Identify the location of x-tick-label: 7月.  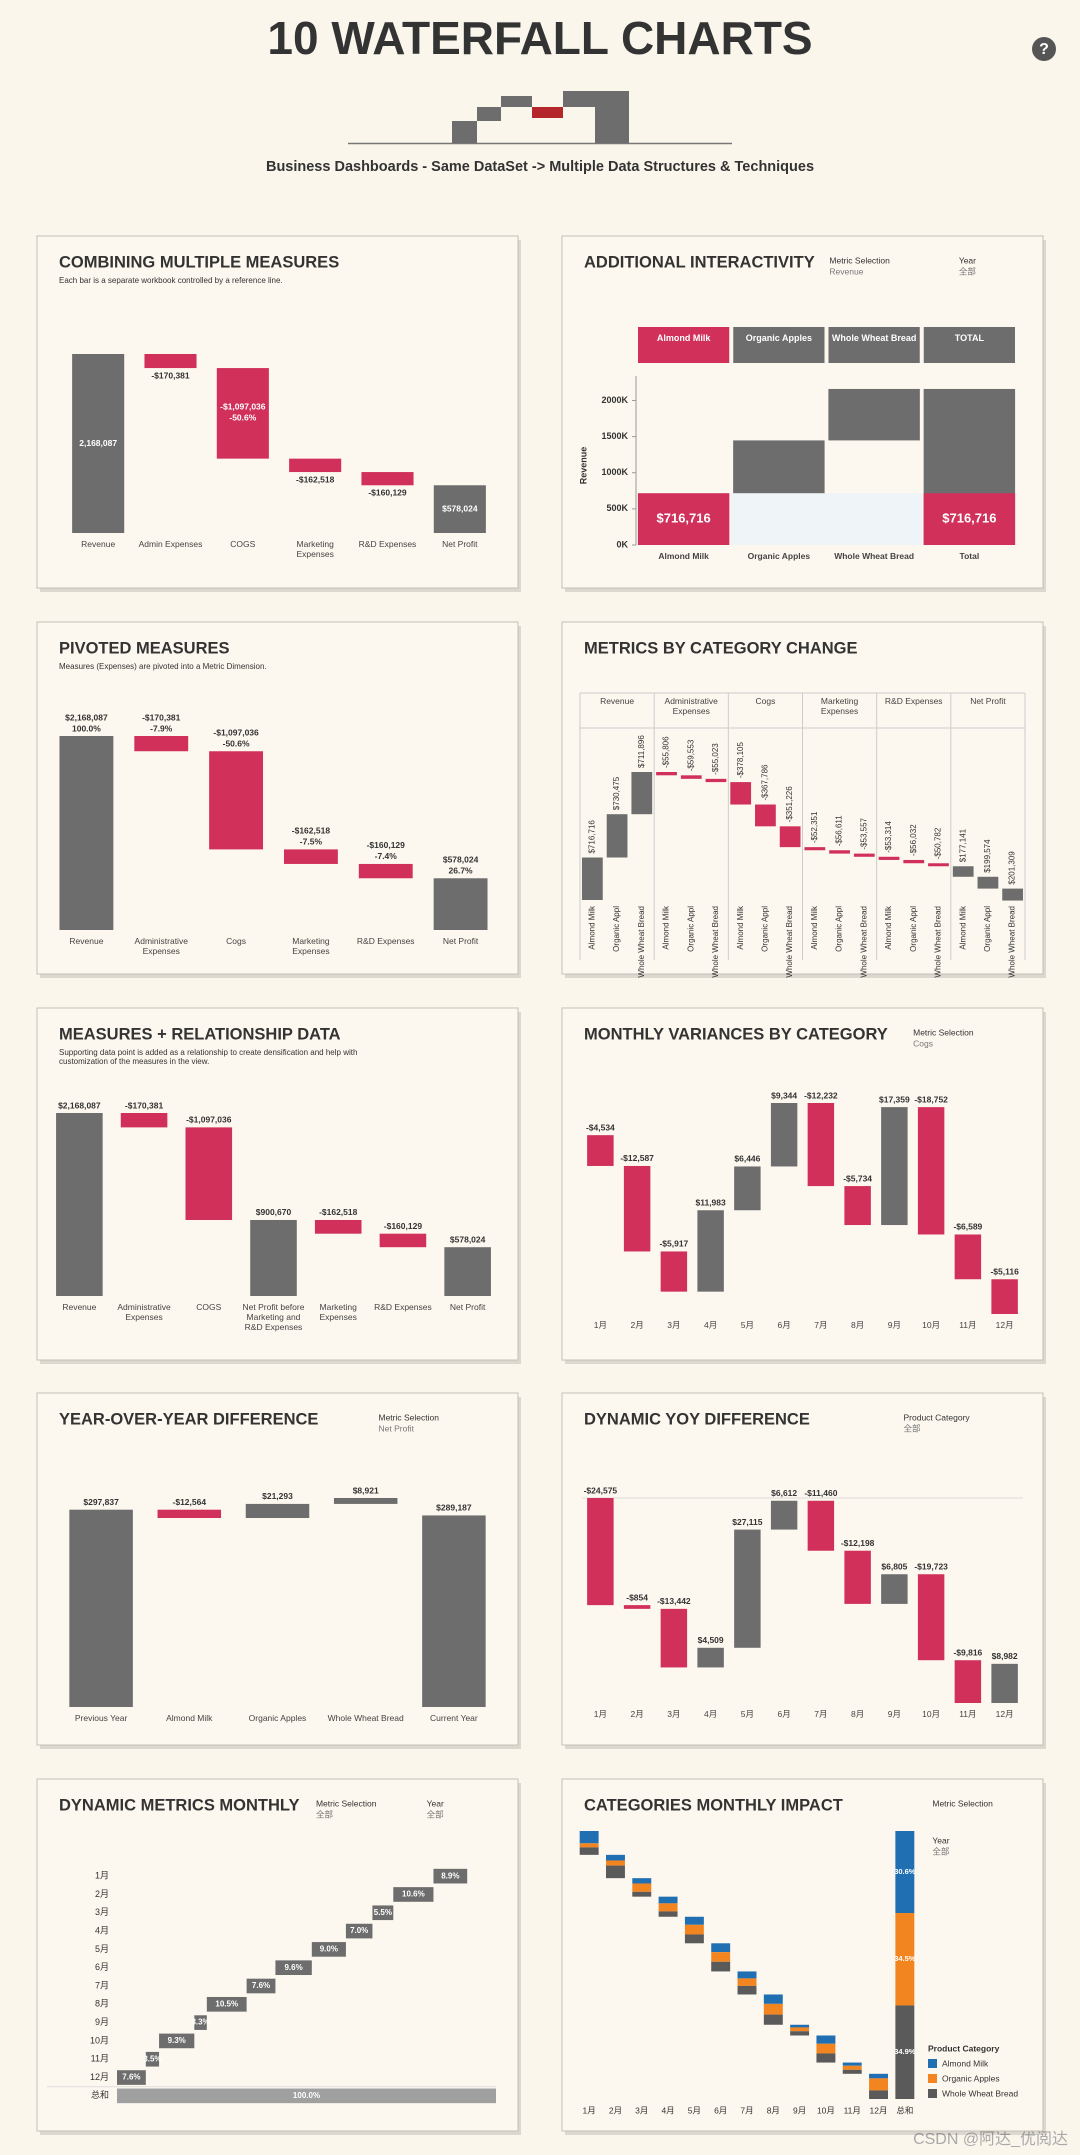
(746, 2110).